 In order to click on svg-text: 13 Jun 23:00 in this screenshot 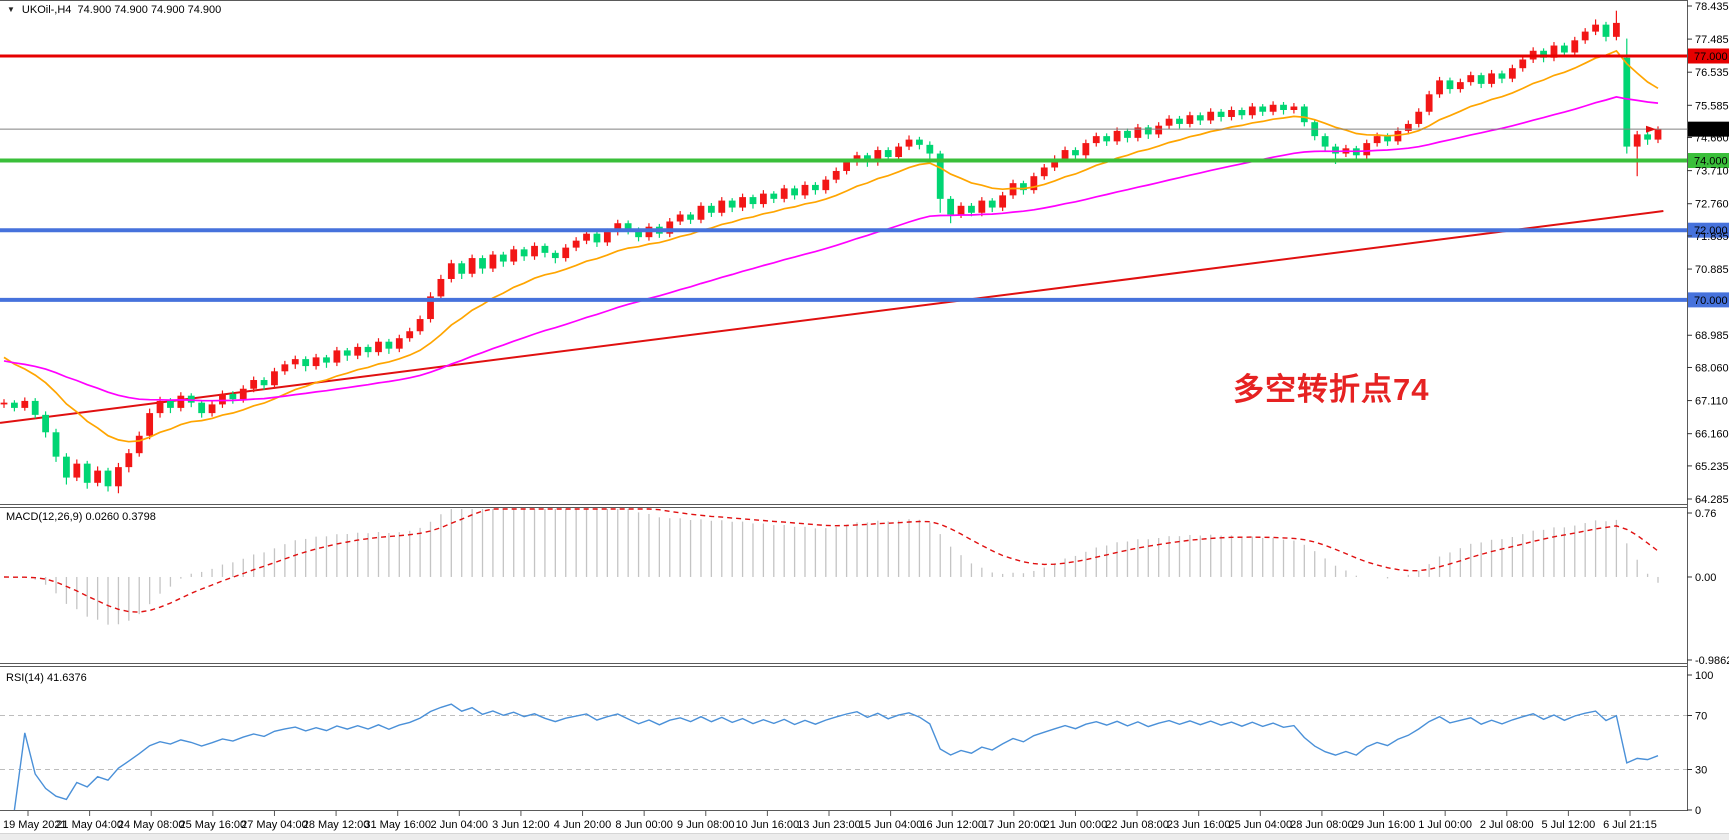, I will do `click(829, 825)`.